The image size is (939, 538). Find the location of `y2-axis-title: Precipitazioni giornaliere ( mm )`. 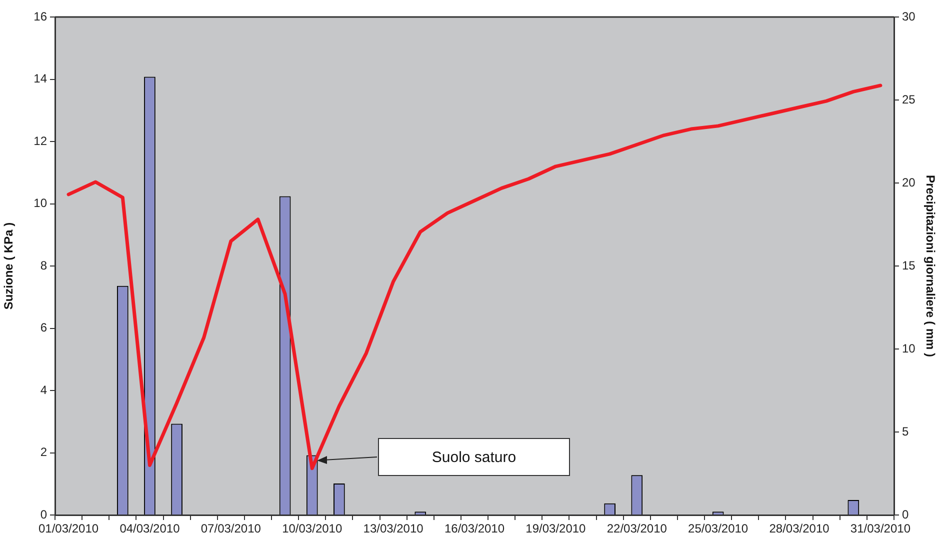

y2-axis-title: Precipitazioni giornaliere ( mm ) is located at coordinates (930, 266).